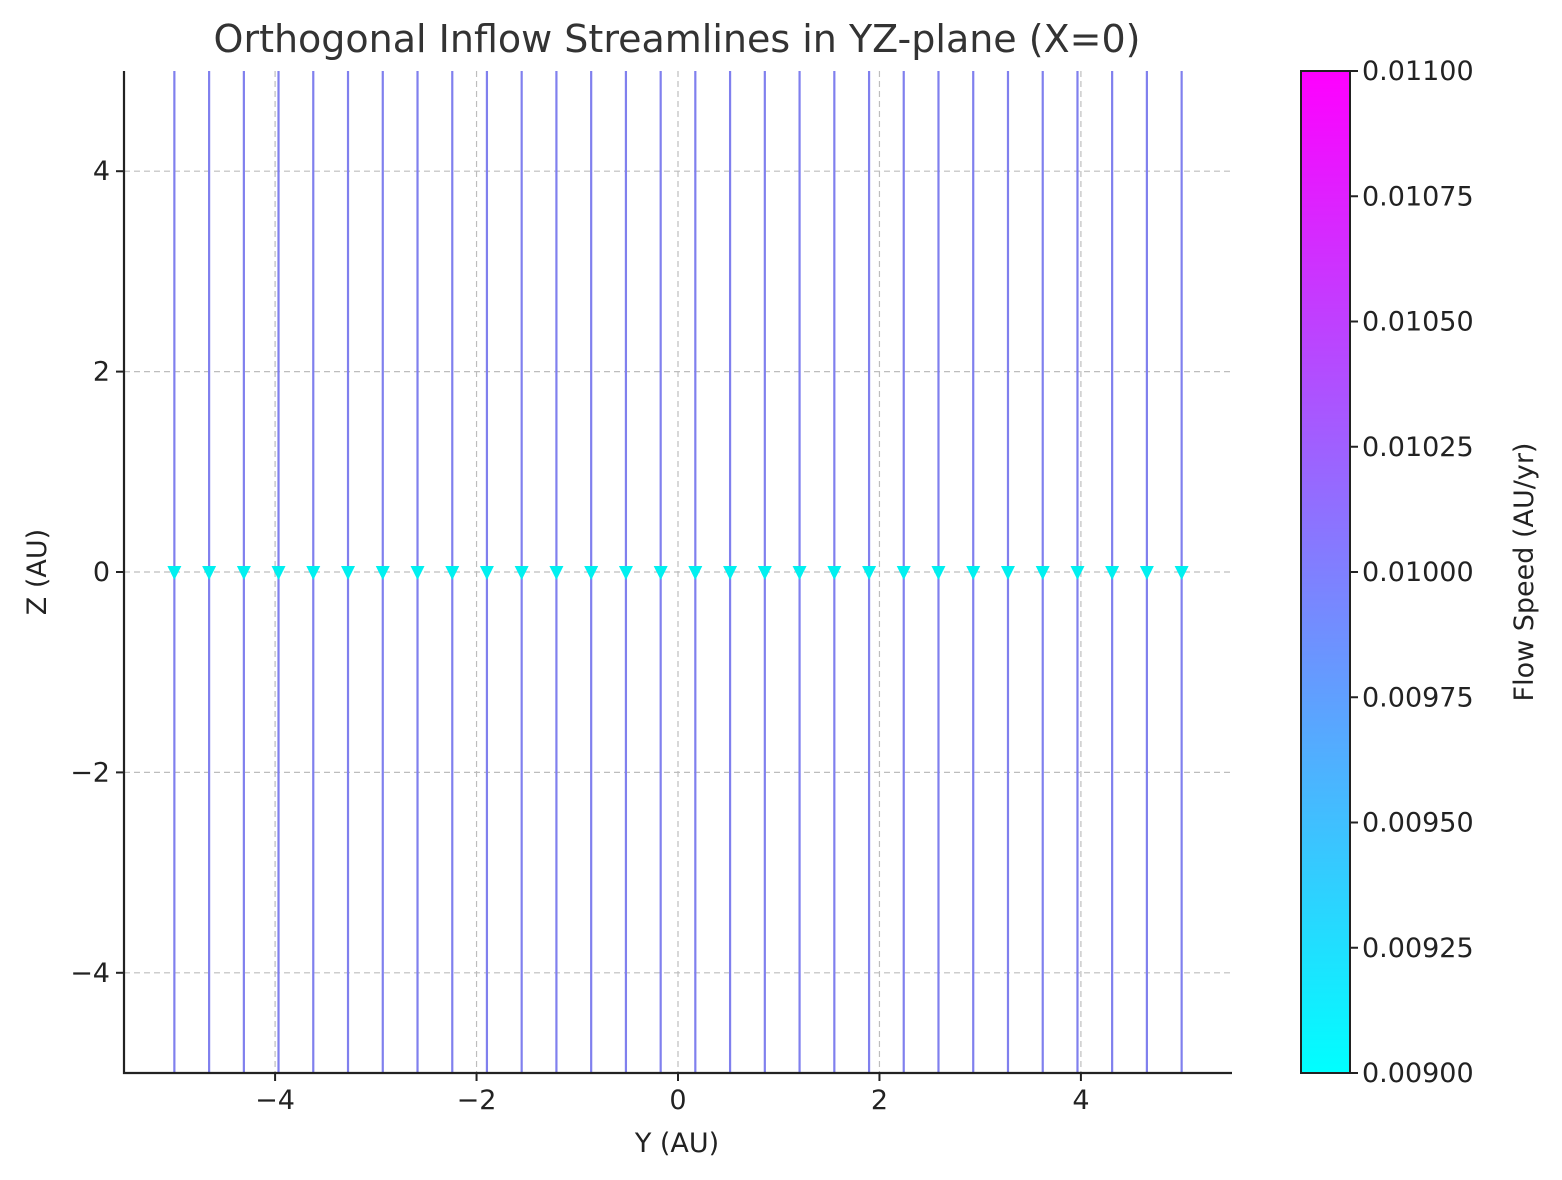  I want to click on y-tick-label: 0, so click(101, 572).